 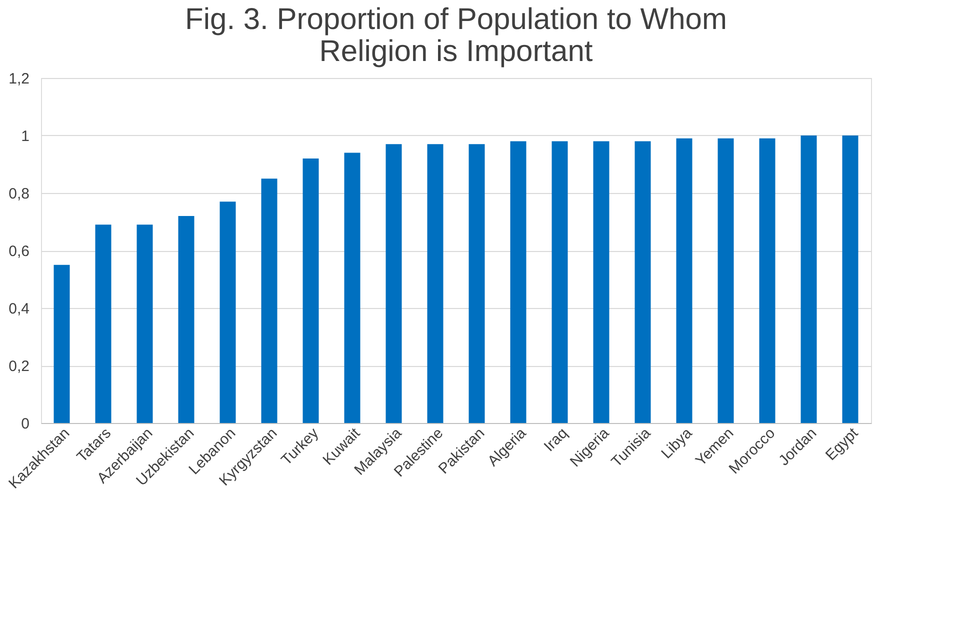 What do you see at coordinates (556, 440) in the screenshot?
I see `x-tick-label: Iraq` at bounding box center [556, 440].